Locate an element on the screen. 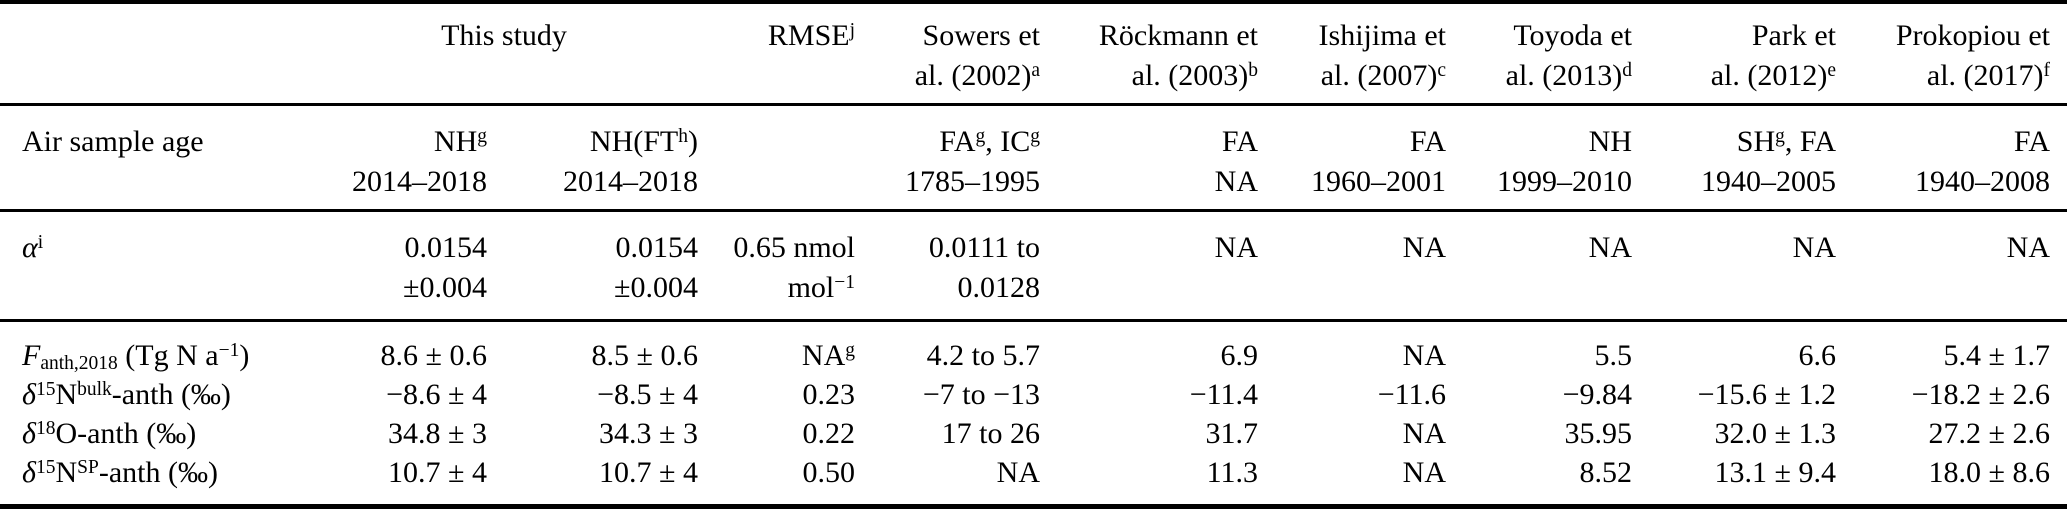  cell-d15n-sp-anth-nh: 10.7 ± 4 is located at coordinates (398, 480).